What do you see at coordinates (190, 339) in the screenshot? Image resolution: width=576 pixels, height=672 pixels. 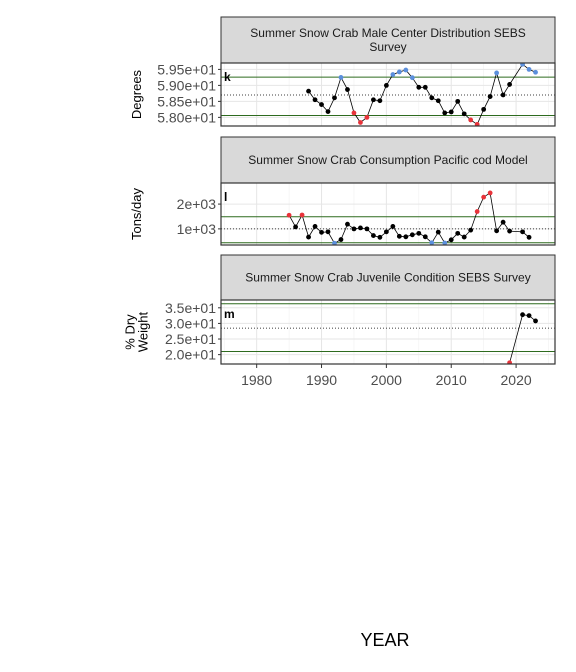 I see `y-tick-label: 2.5e+01` at bounding box center [190, 339].